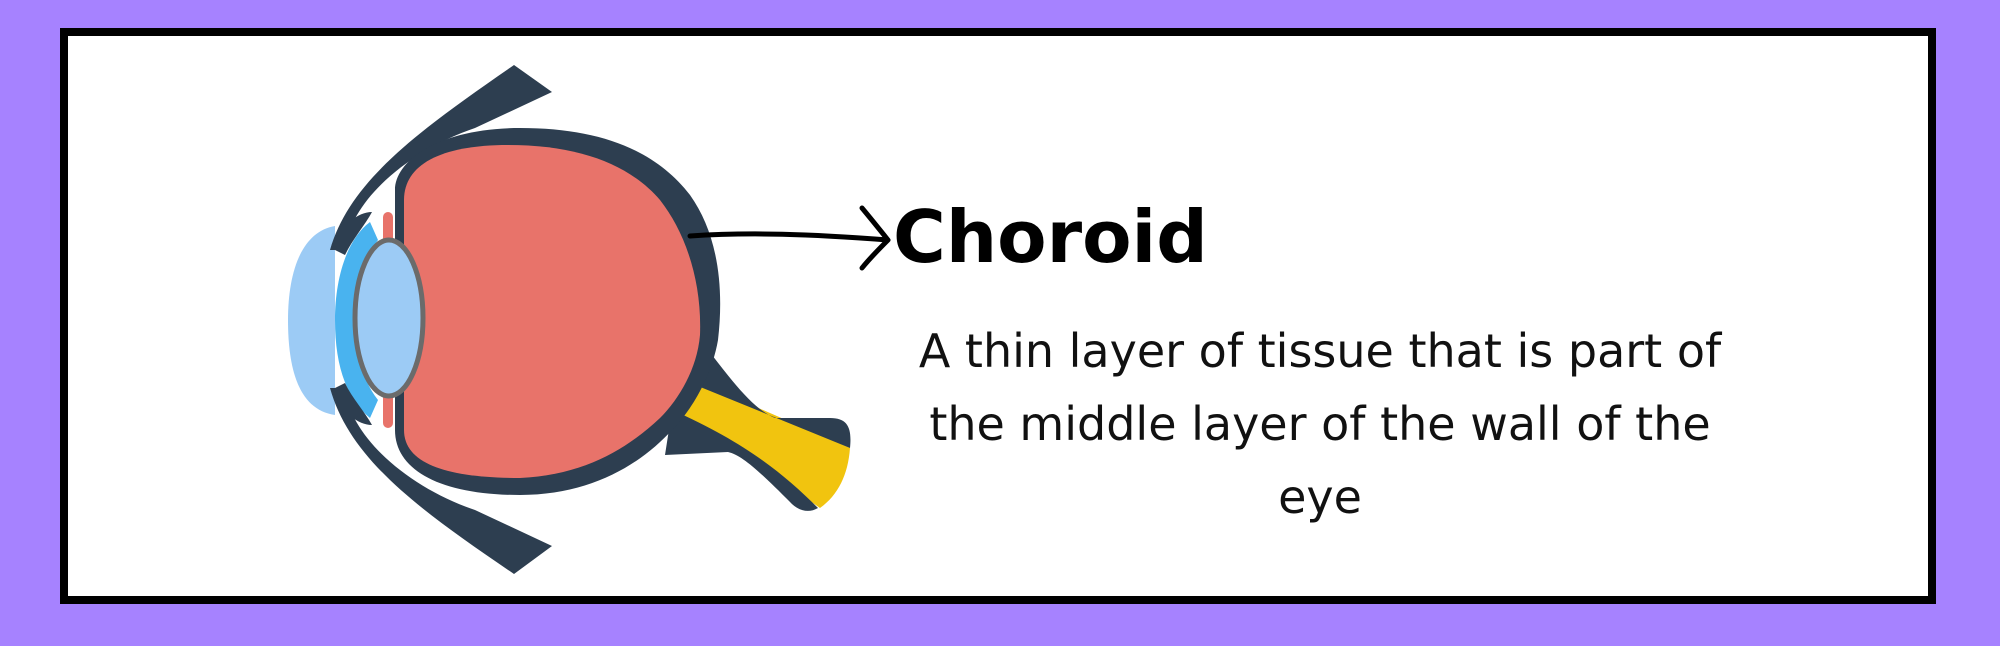  What do you see at coordinates (789, 238) in the screenshot?
I see `pointer-arrow-icon` at bounding box center [789, 238].